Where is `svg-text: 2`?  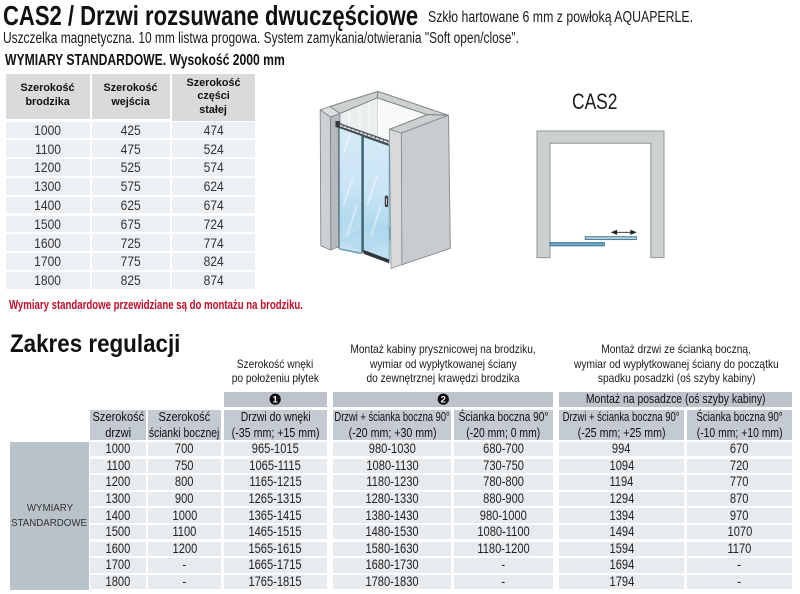 svg-text: 2 is located at coordinates (443, 400).